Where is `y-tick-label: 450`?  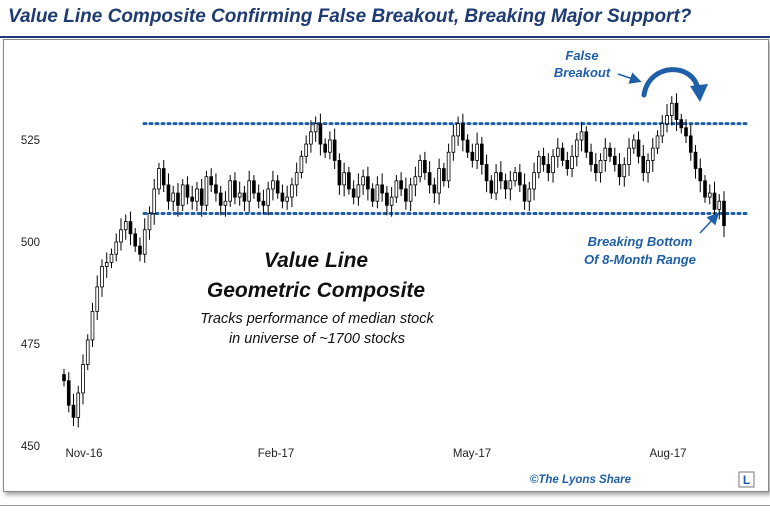
y-tick-label: 450 is located at coordinates (30, 447).